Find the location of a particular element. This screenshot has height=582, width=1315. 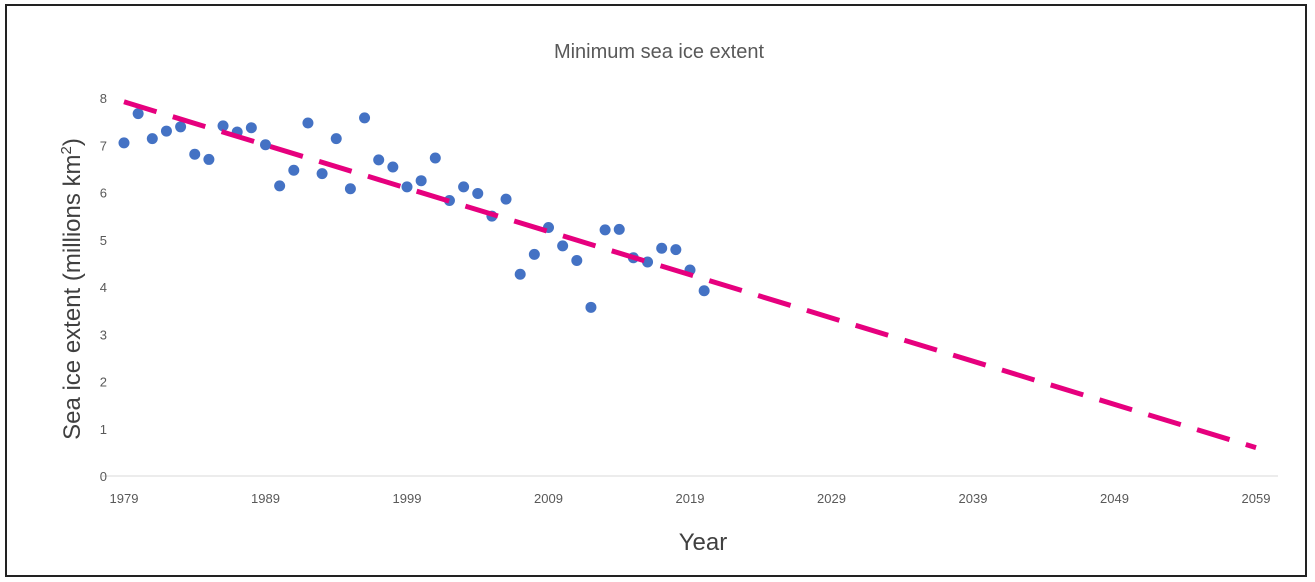

x-tick-label: 2029 is located at coordinates (831, 498).